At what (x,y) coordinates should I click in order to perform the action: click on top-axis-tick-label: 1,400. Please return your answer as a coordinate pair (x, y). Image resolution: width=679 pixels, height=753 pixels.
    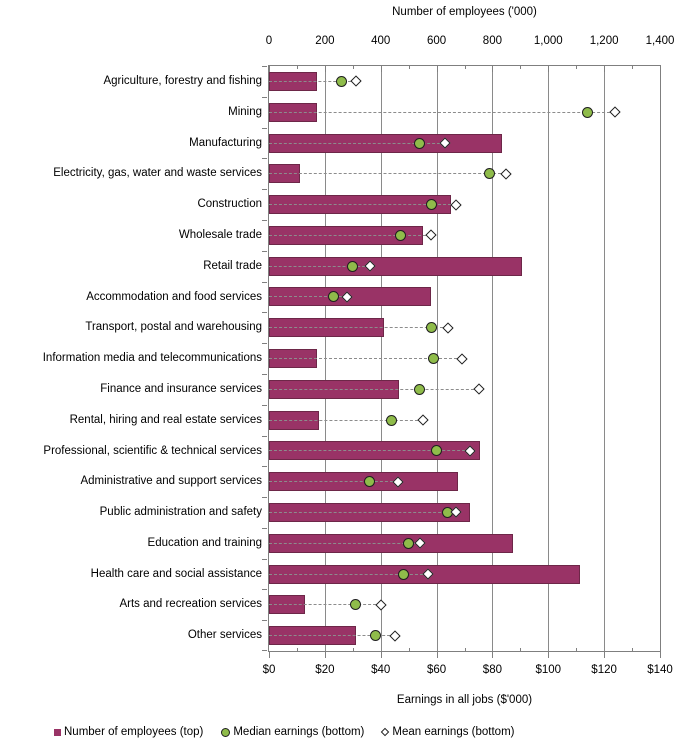
    Looking at the image, I should click on (660, 41).